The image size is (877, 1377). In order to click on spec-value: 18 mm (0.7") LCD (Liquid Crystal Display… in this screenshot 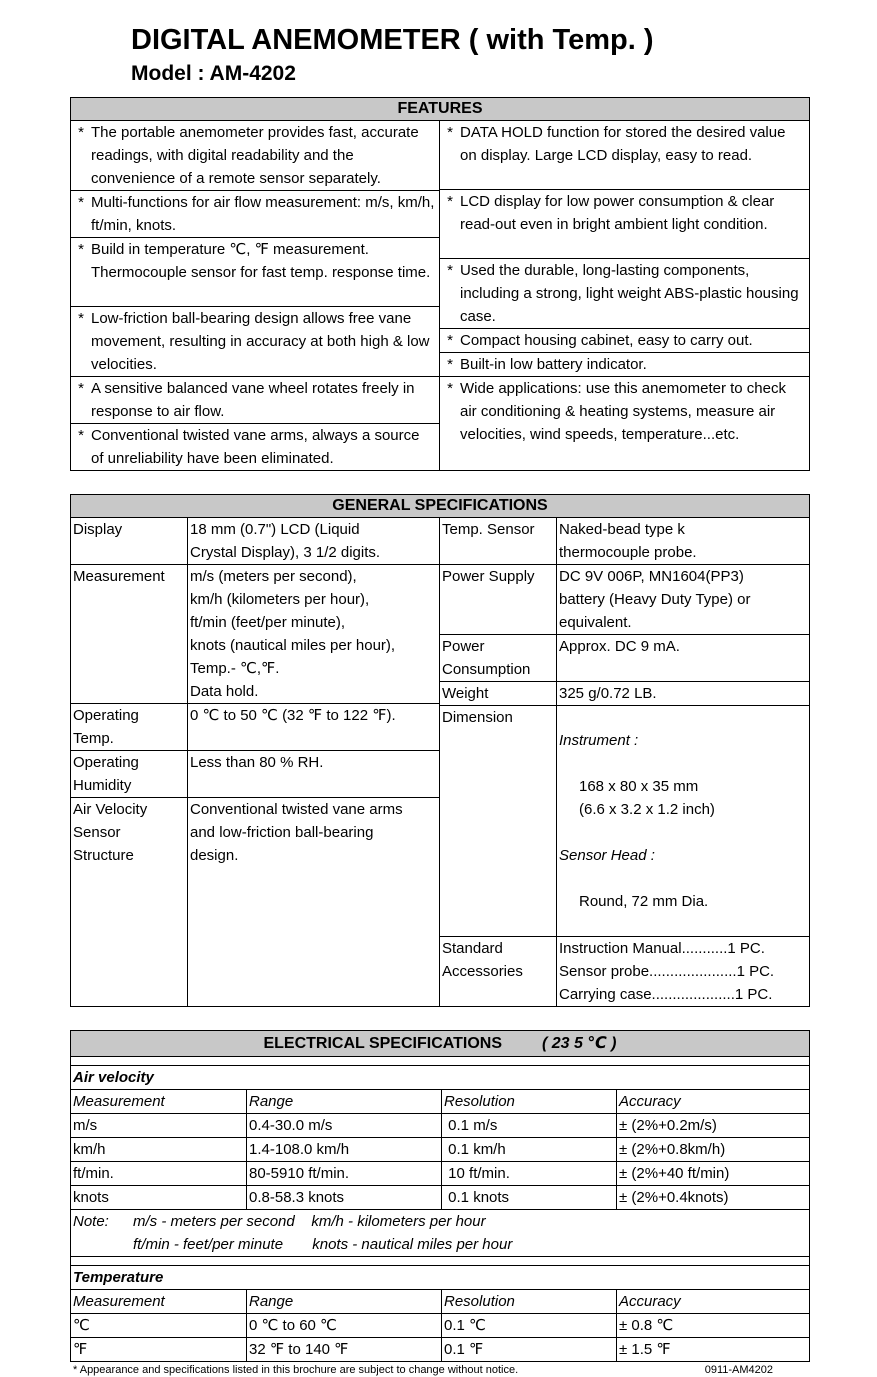, I will do `click(285, 541)`.